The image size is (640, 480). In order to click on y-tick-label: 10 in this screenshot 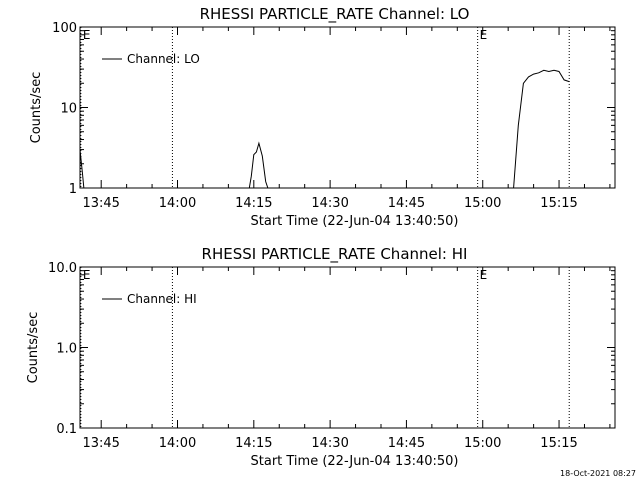, I will do `click(68, 109)`.